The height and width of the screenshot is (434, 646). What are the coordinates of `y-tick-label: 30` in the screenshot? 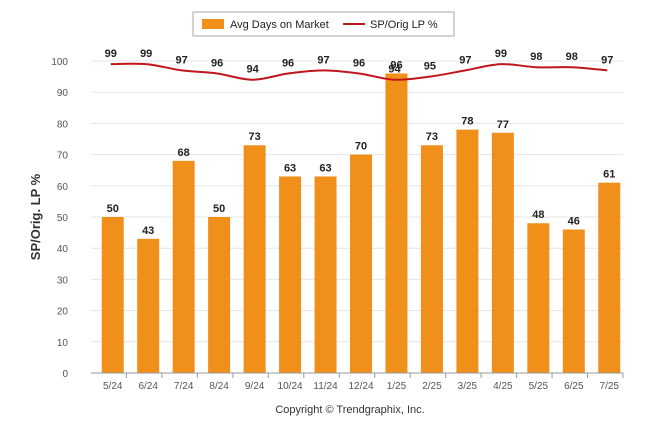 It's located at (63, 280).